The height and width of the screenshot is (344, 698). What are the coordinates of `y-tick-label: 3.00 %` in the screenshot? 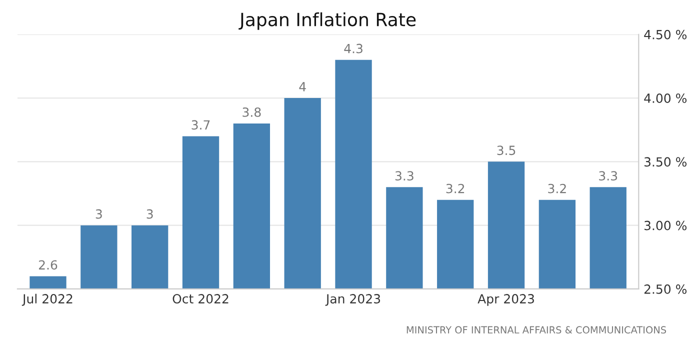 It's located at (665, 225).